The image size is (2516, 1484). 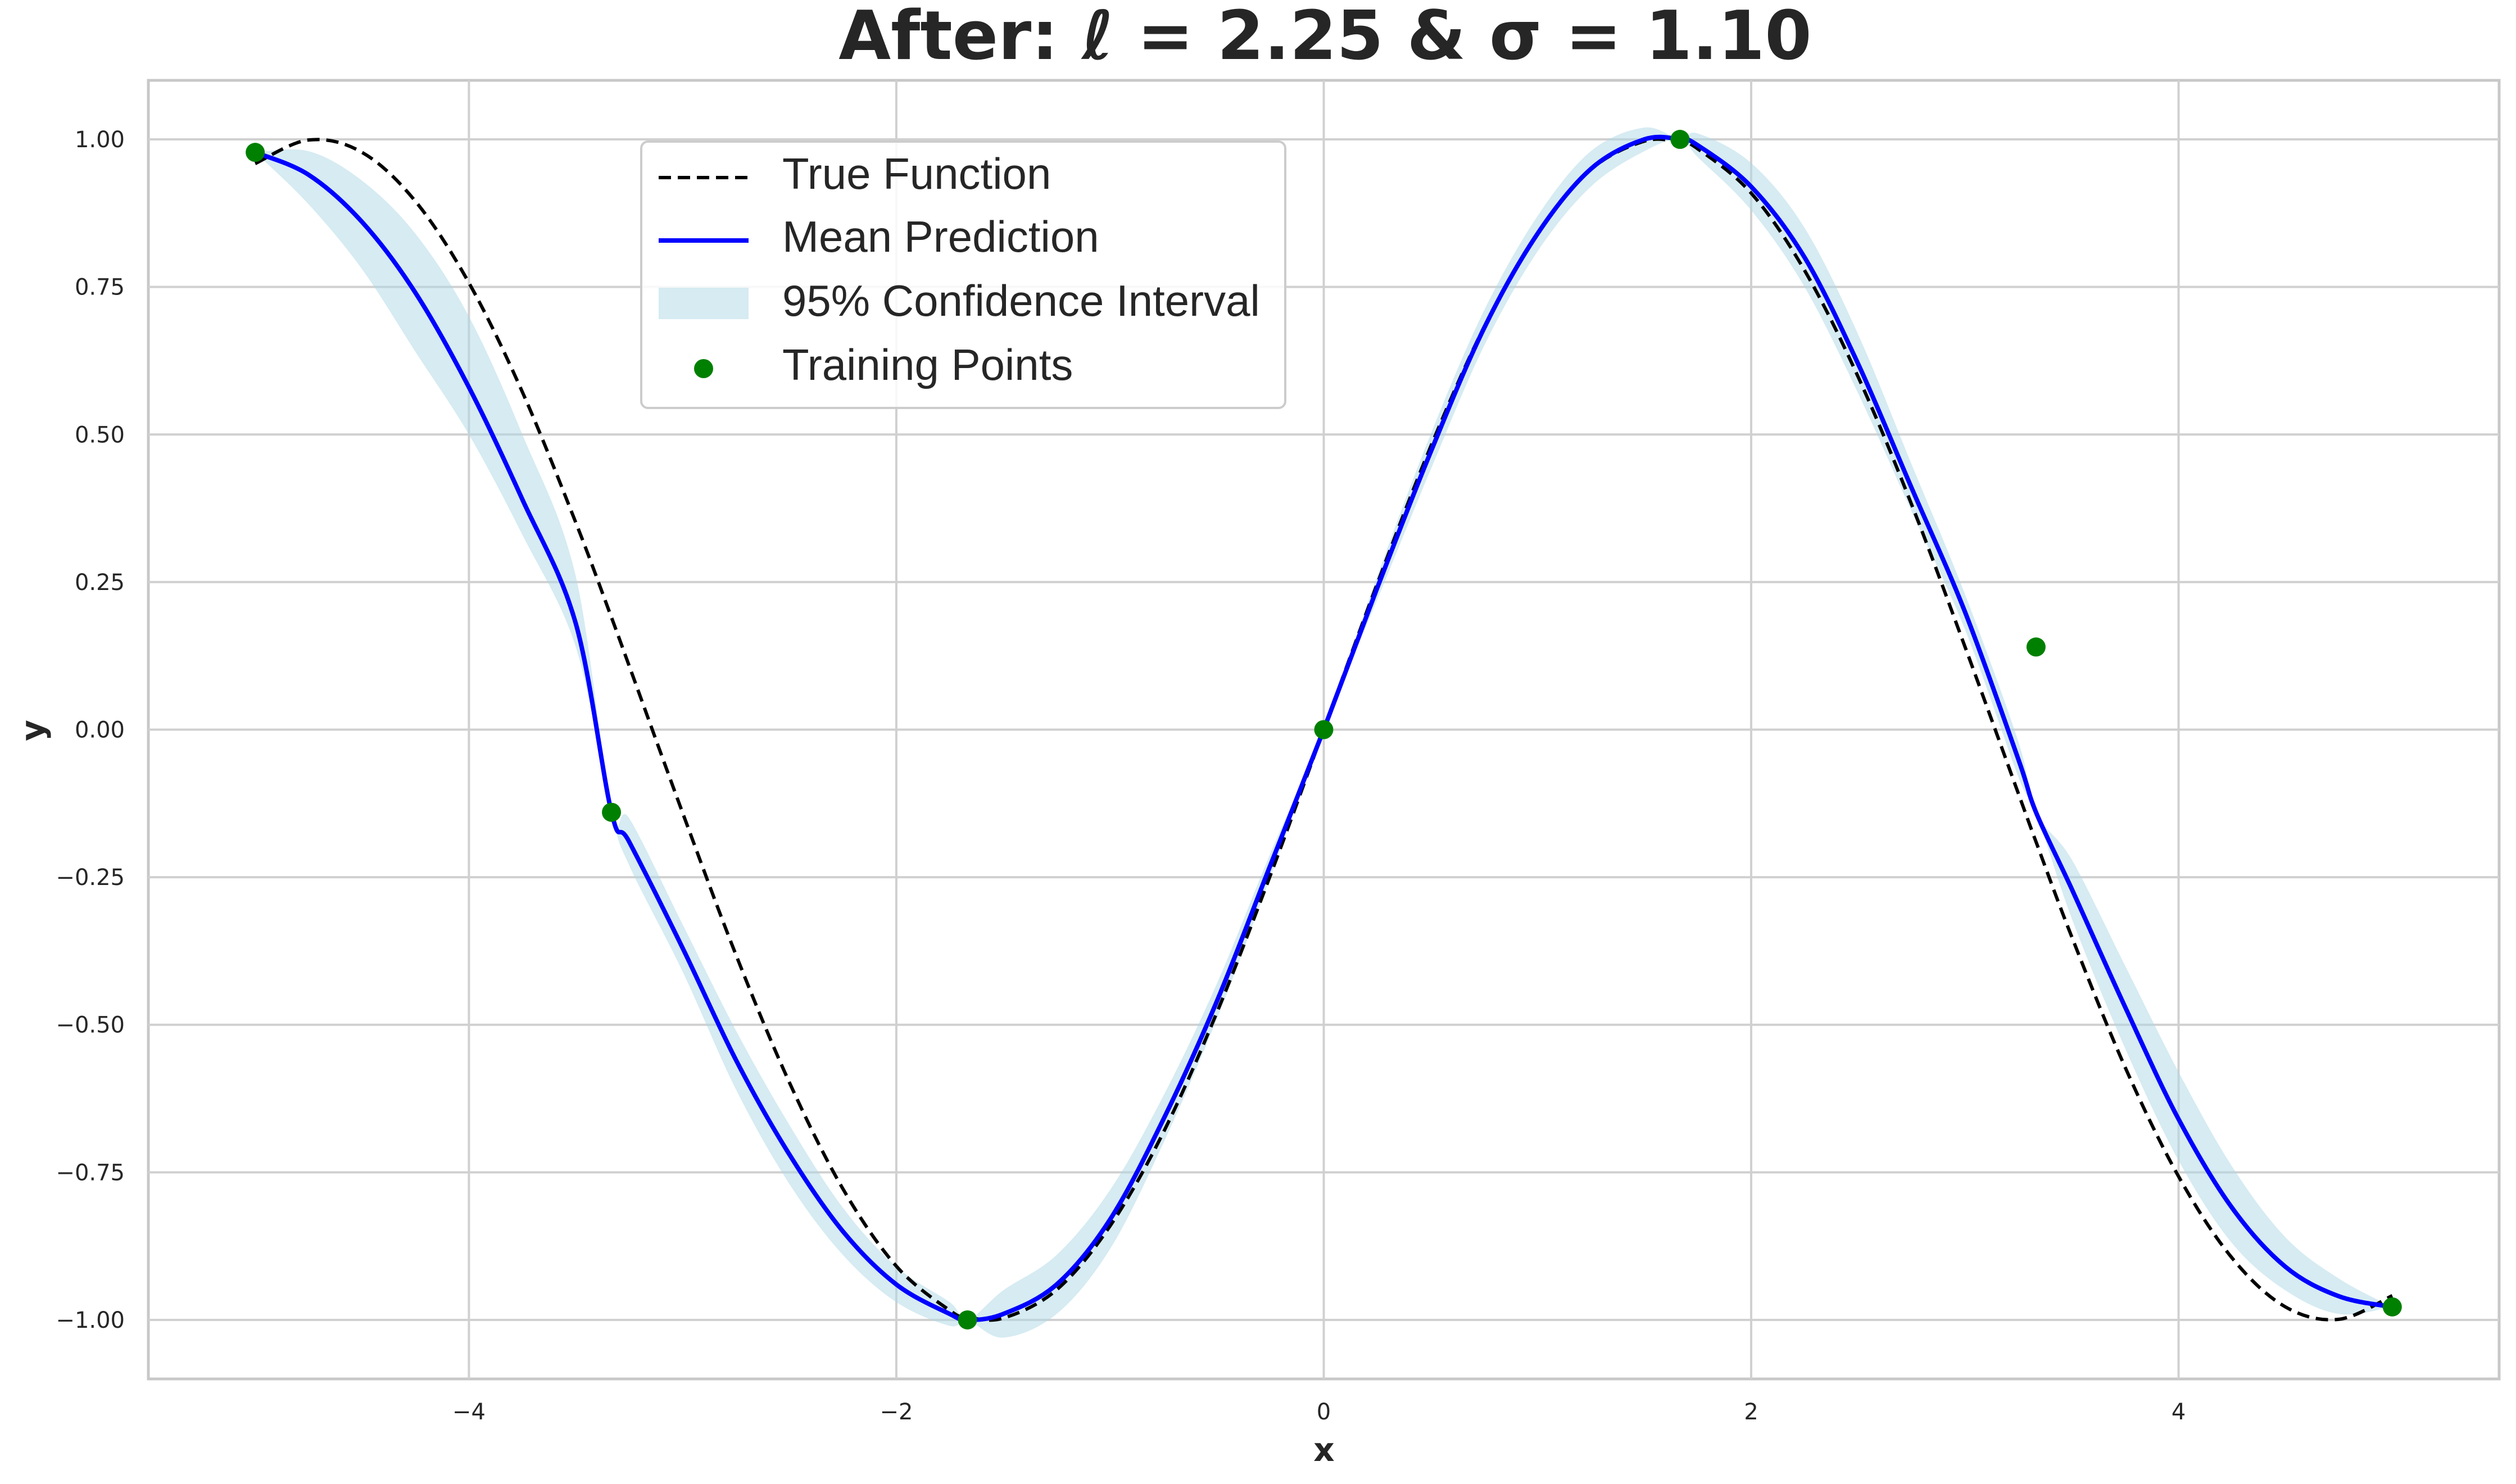 I want to click on chart-title: After: ℓ = 2.25 & σ = 1.10, so click(x=1324, y=37).